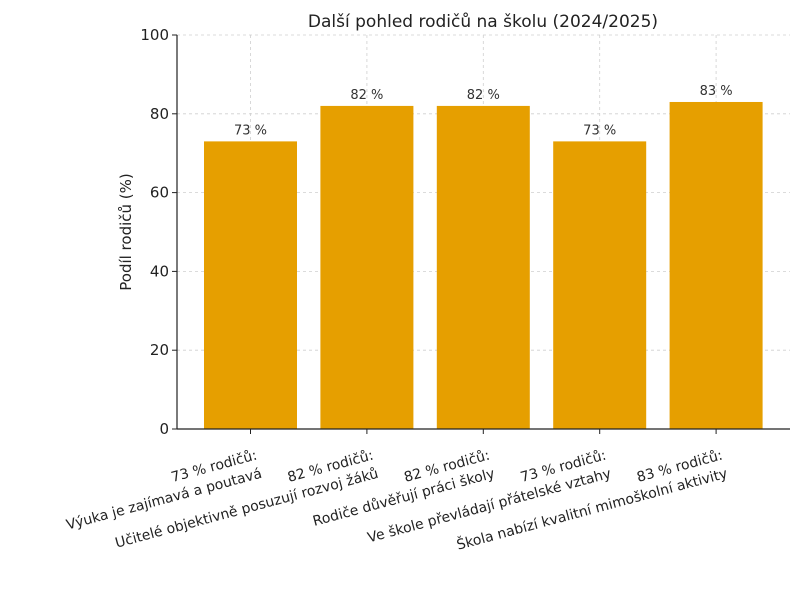 This screenshot has height=596, width=800. I want to click on y-tick-label: 40, so click(159, 271).